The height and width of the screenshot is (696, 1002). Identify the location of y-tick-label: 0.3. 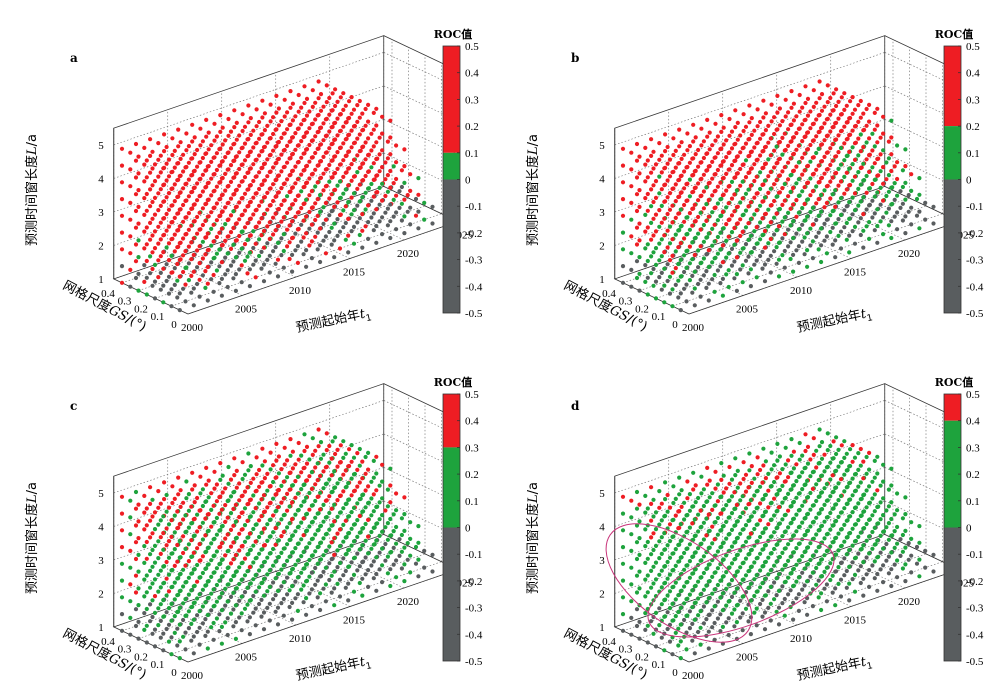
(626, 650).